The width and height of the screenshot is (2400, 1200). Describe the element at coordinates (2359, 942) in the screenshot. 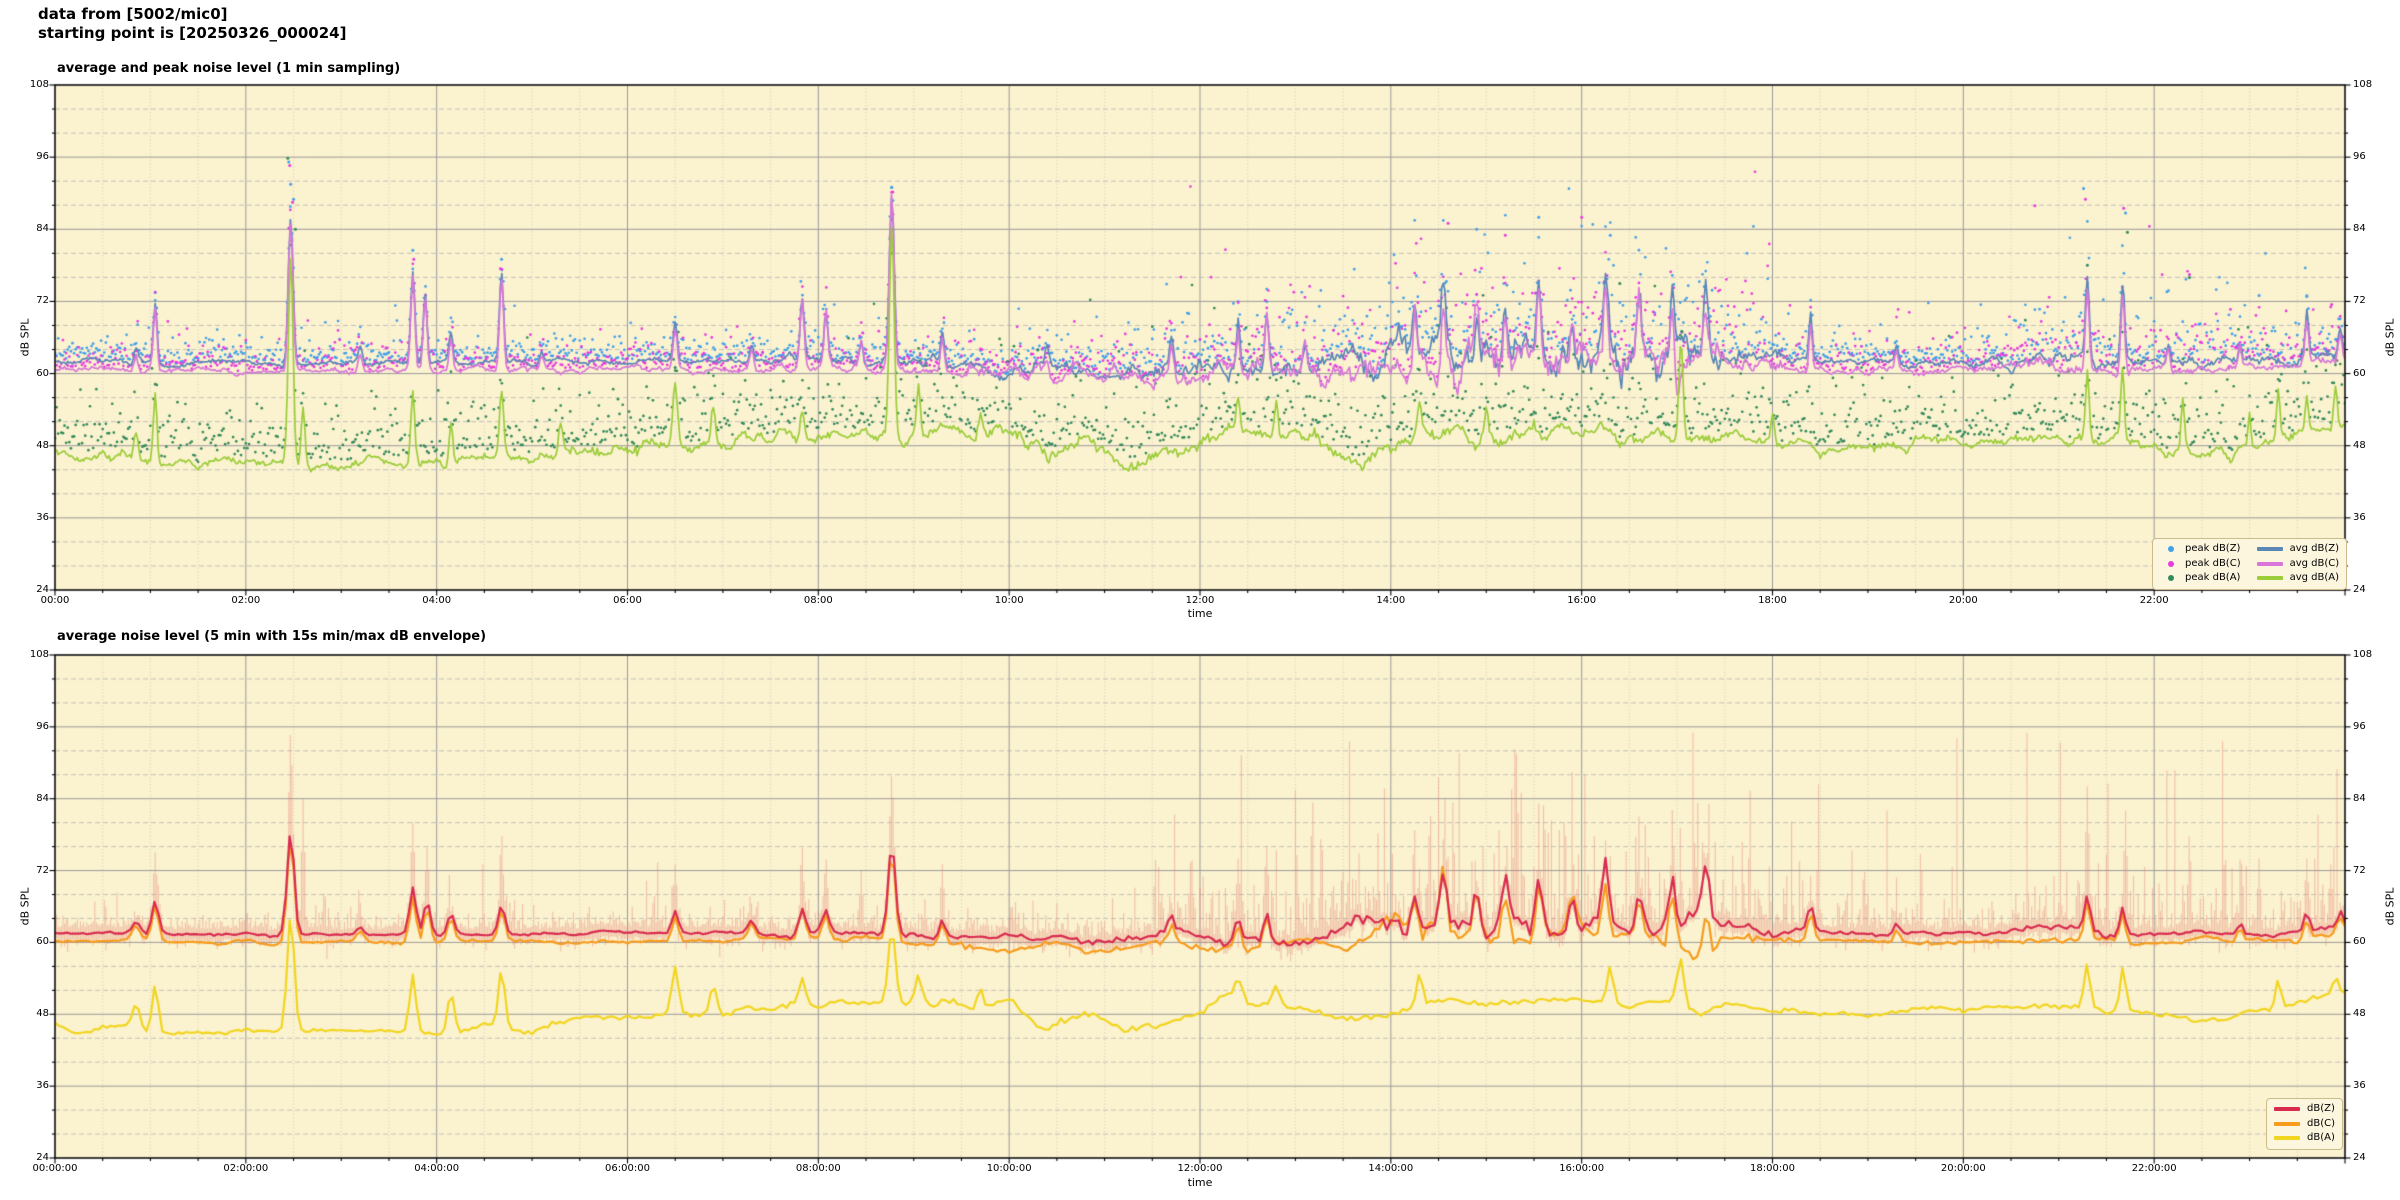

I see `bottom-y-tick-label-right: 60` at that location.